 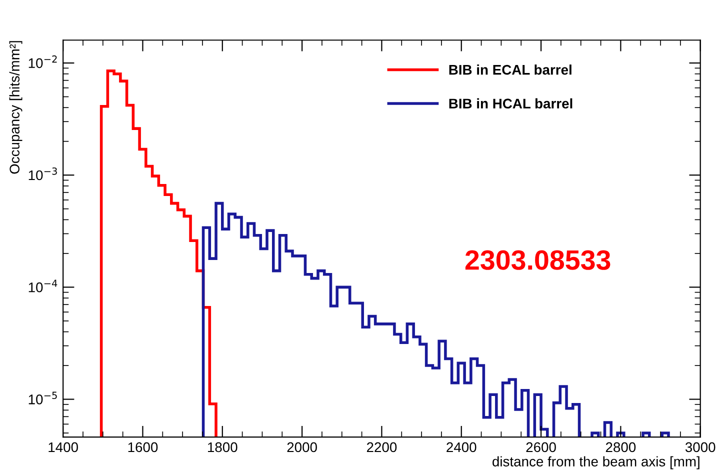 I want to click on x-tick-label: 2800, so click(x=621, y=447).